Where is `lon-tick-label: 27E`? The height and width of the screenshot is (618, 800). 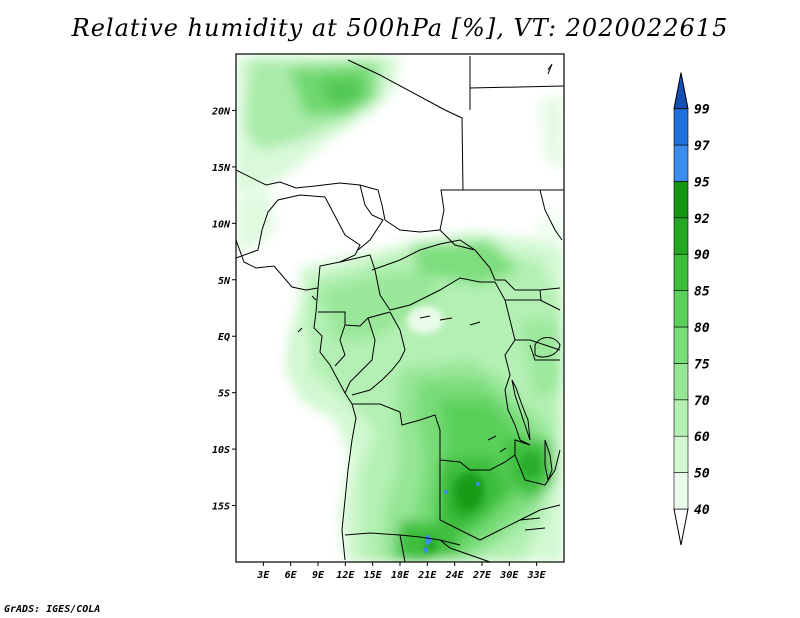
lon-tick-label: 27E is located at coordinates (482, 575).